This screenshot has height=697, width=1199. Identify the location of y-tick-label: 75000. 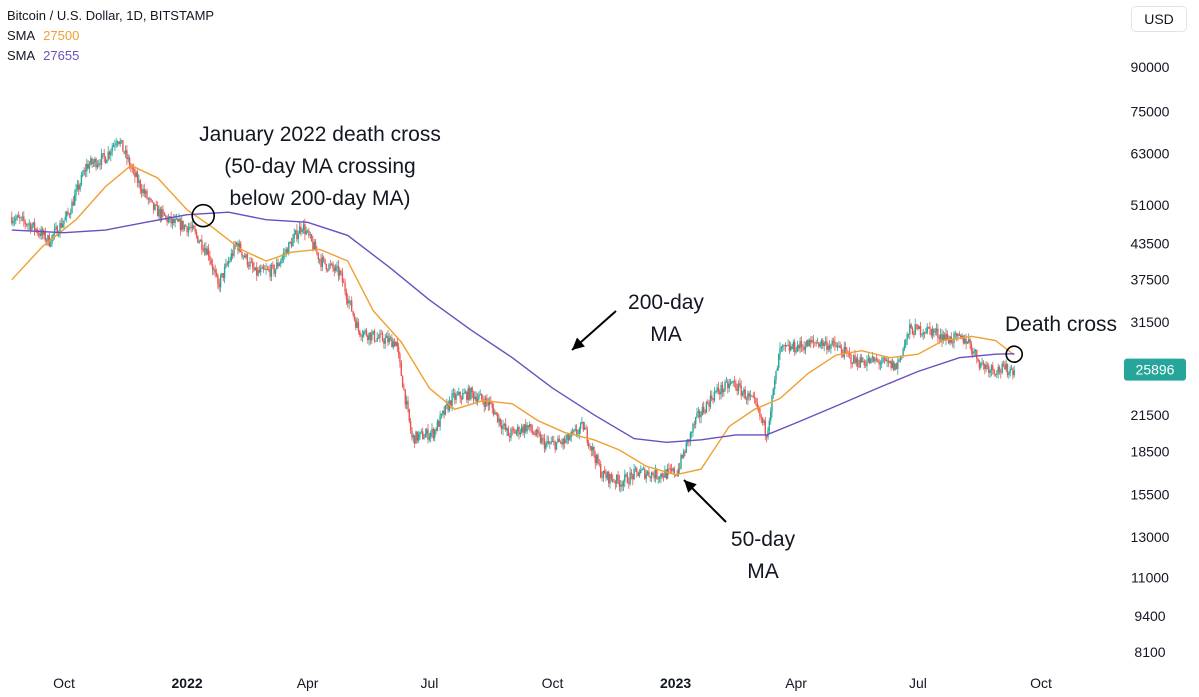
(1150, 111).